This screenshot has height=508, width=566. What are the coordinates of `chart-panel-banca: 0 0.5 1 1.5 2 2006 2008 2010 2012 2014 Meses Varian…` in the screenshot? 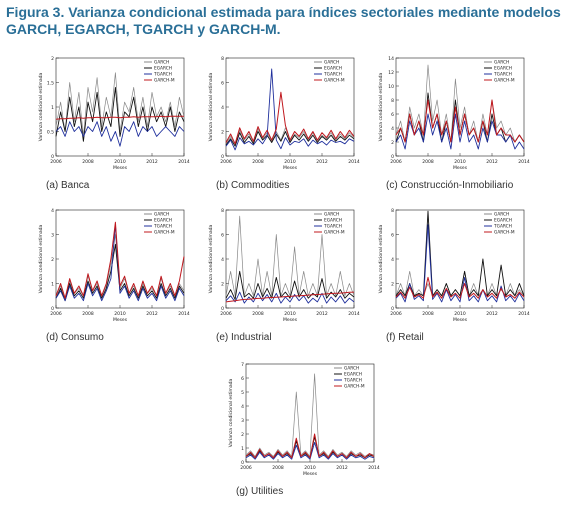 It's located at (113, 122).